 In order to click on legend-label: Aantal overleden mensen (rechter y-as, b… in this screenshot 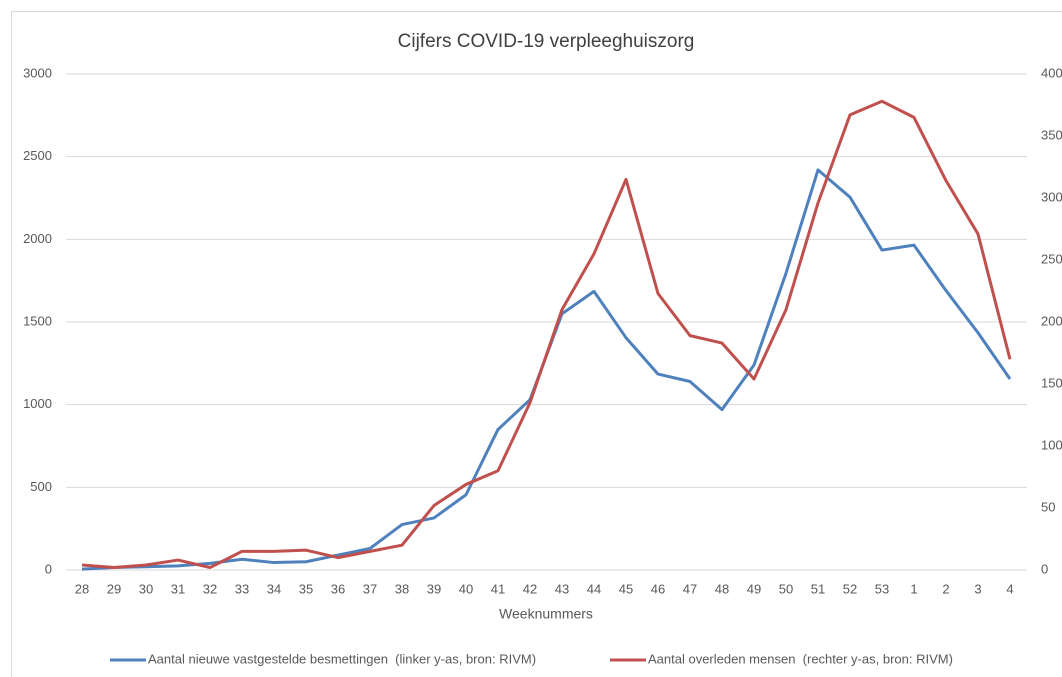, I will do `click(800, 658)`.